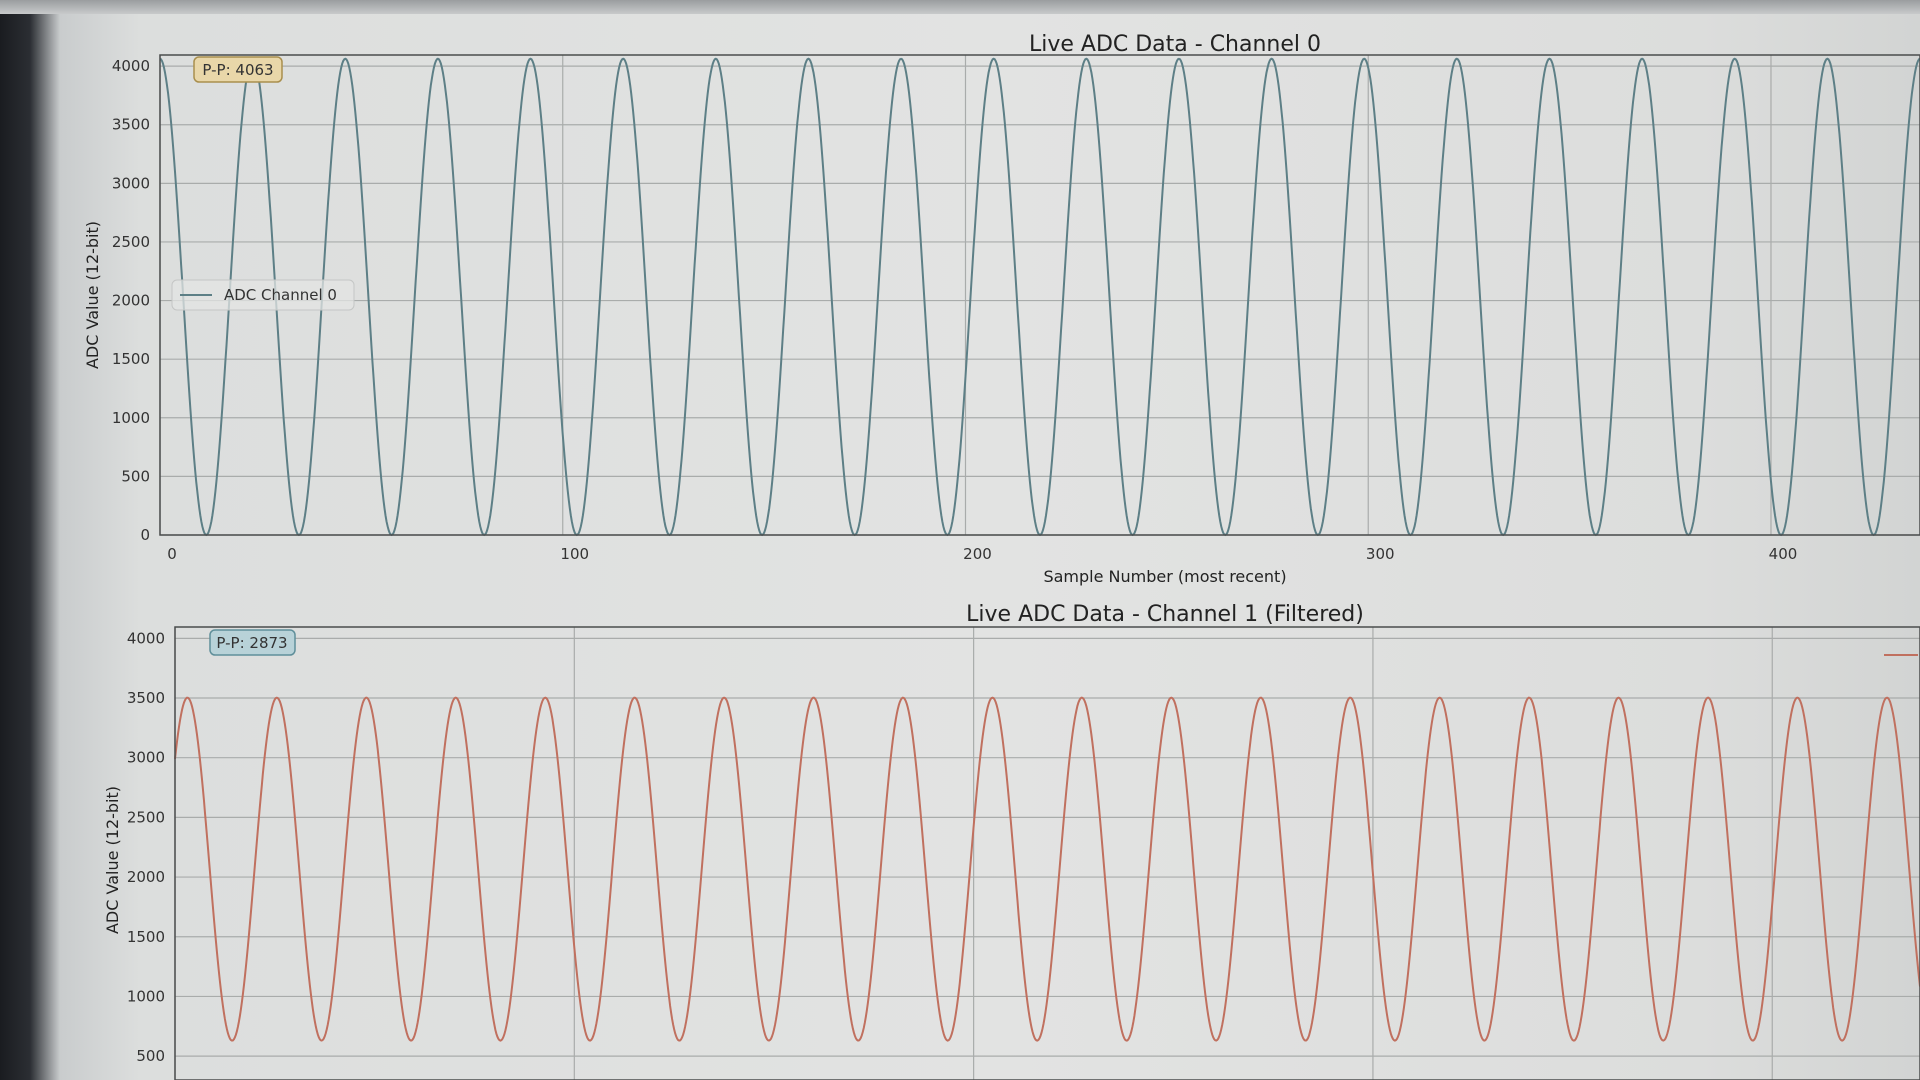  Describe the element at coordinates (574, 554) in the screenshot. I see `x-tick-label: 100` at that location.